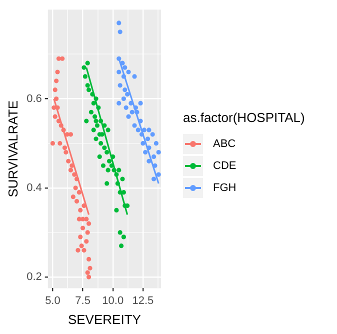  What do you see at coordinates (224, 144) in the screenshot?
I see `legend-label: ABC` at bounding box center [224, 144].